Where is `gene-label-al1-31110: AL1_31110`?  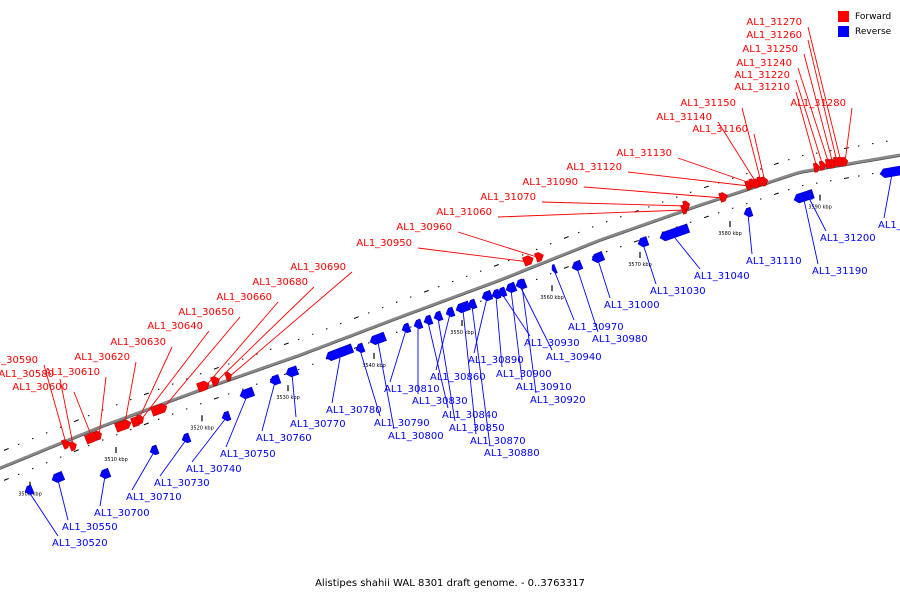
gene-label-al1-31110: AL1_31110 is located at coordinates (774, 261).